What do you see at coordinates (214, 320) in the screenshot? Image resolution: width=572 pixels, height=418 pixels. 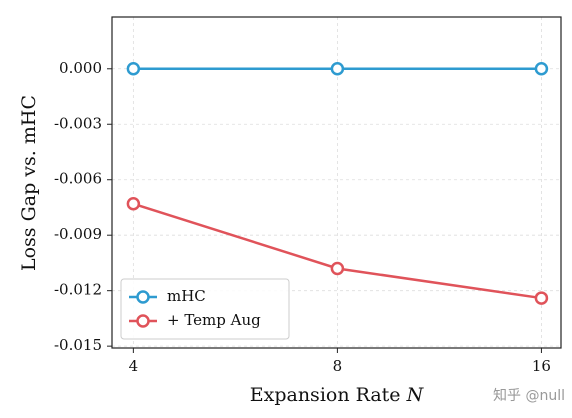 I see `legend-label: + Temp Aug` at bounding box center [214, 320].